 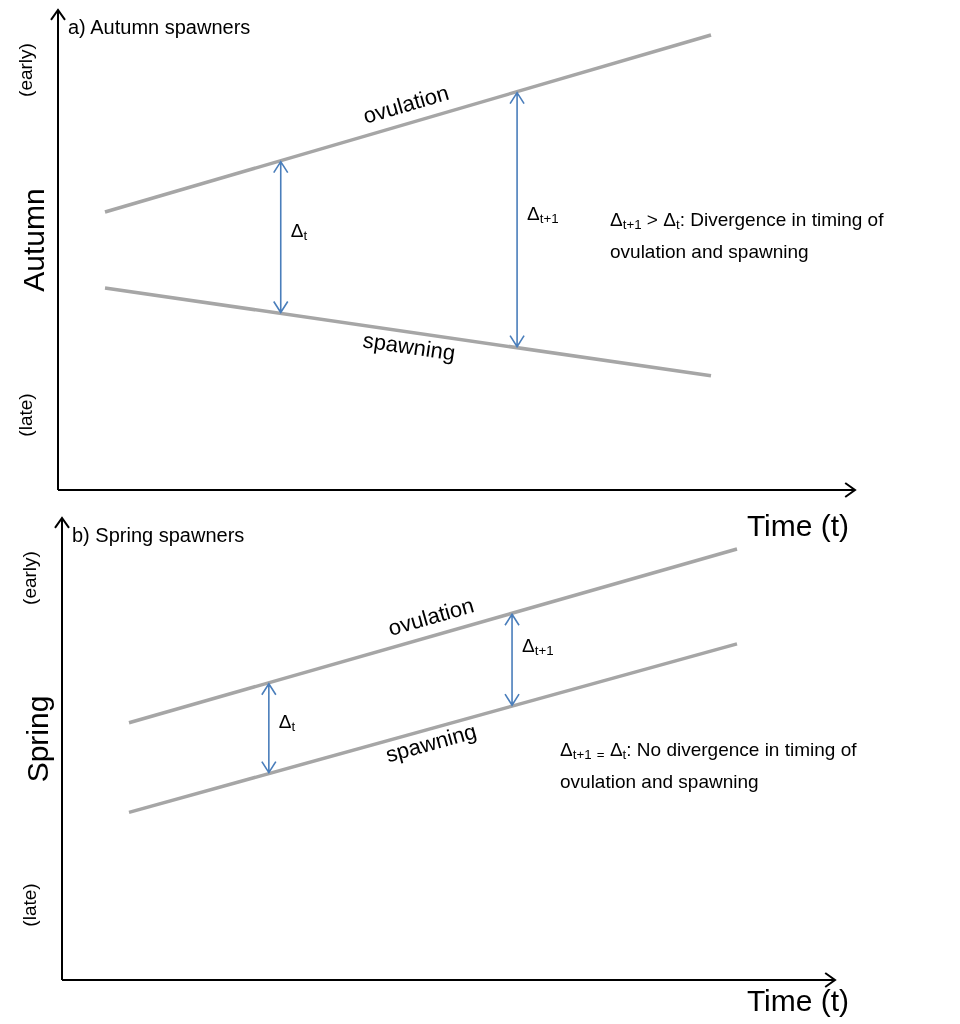 I want to click on y-axis-title: Spring, so click(x=37, y=739).